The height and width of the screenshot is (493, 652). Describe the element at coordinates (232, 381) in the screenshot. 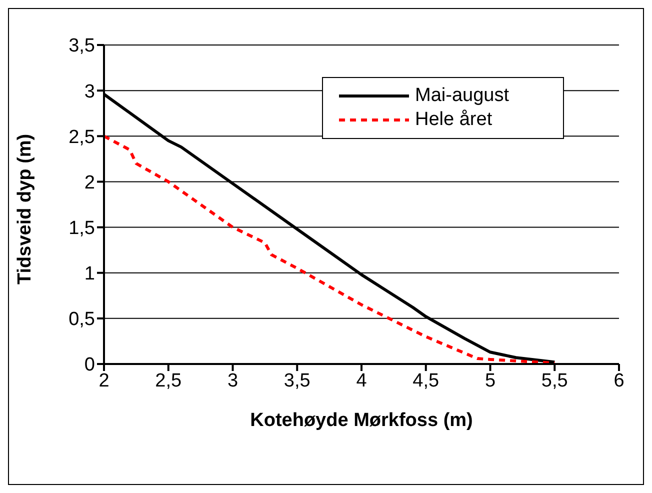

I see `x-tick-label: 3` at that location.